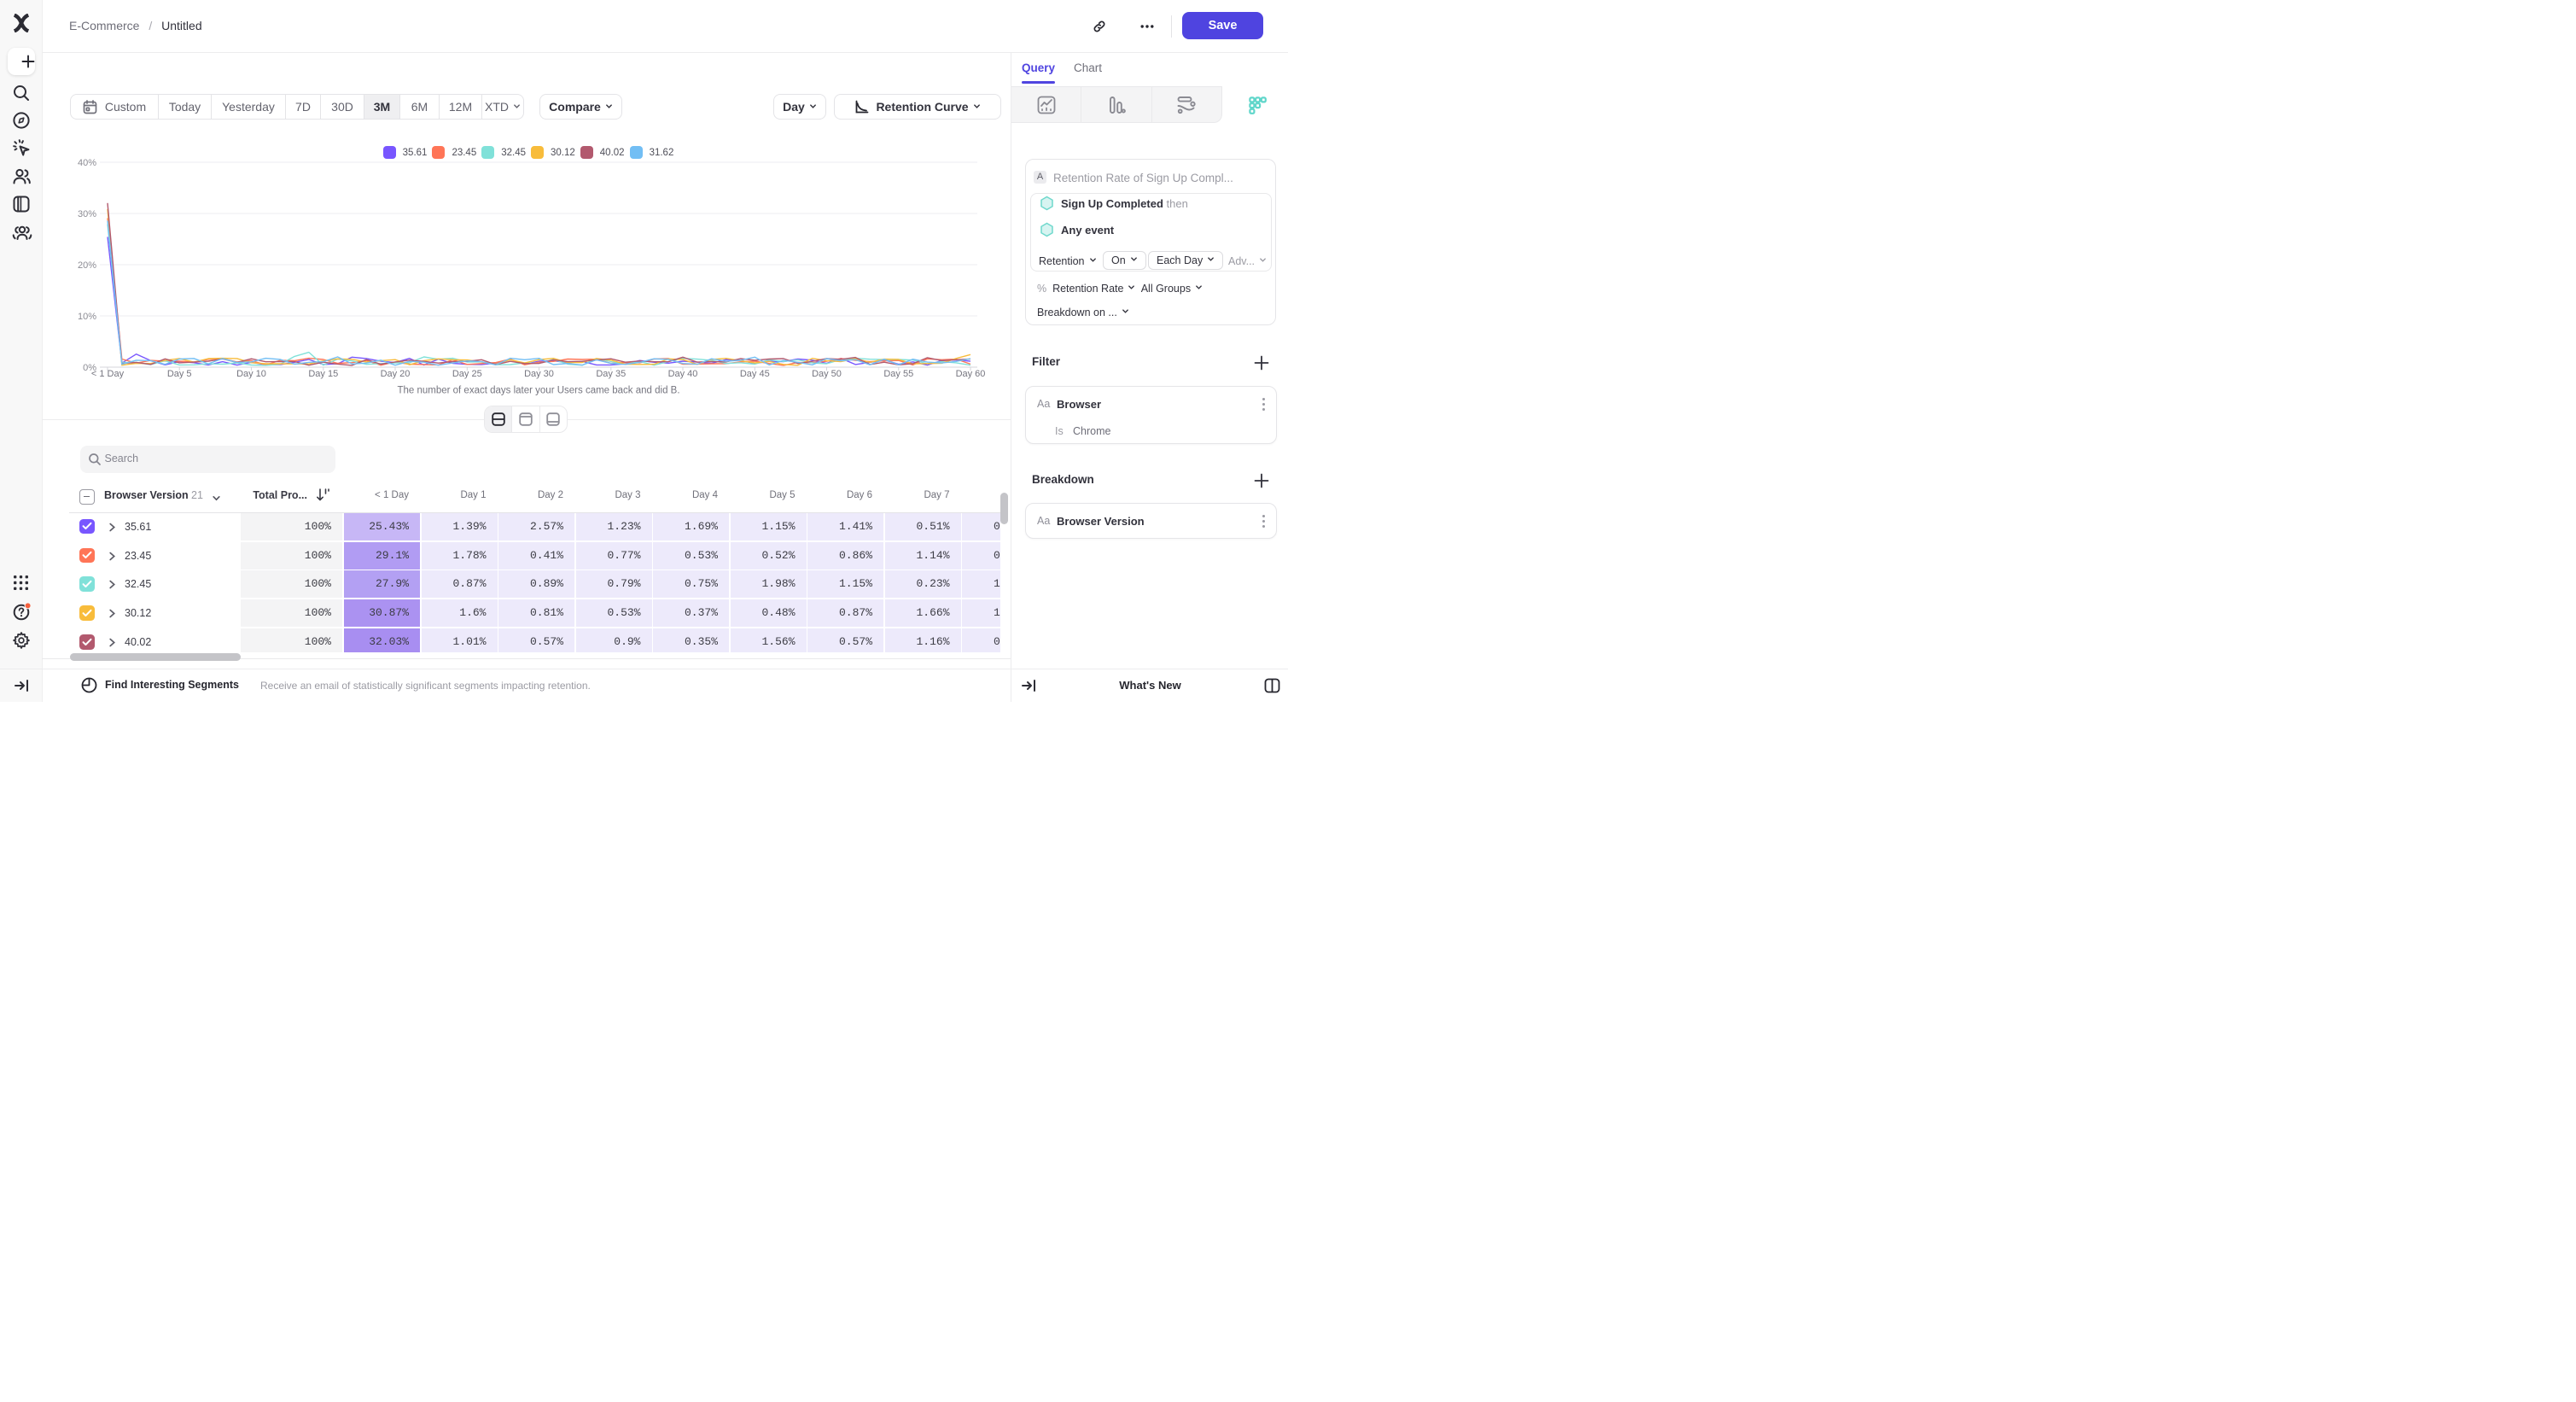 This screenshot has width=2576, height=1402. What do you see at coordinates (251, 374) in the screenshot?
I see `svg-text: Day 10` at bounding box center [251, 374].